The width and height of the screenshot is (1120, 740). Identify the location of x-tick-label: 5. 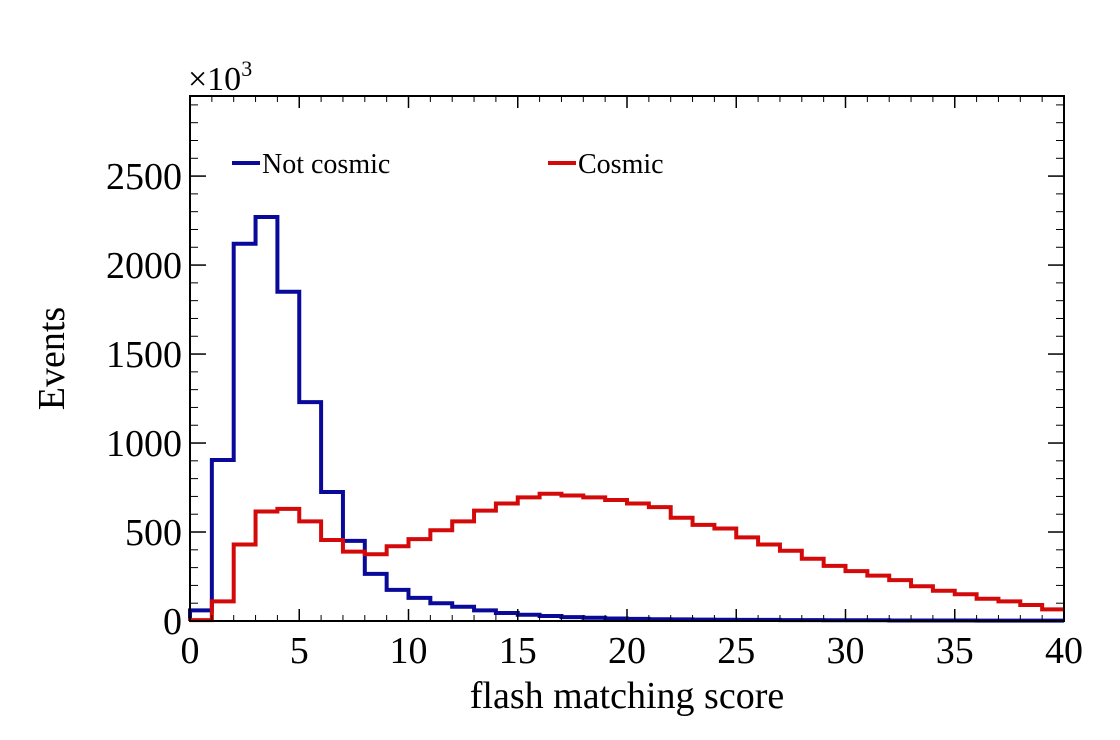
(299, 651).